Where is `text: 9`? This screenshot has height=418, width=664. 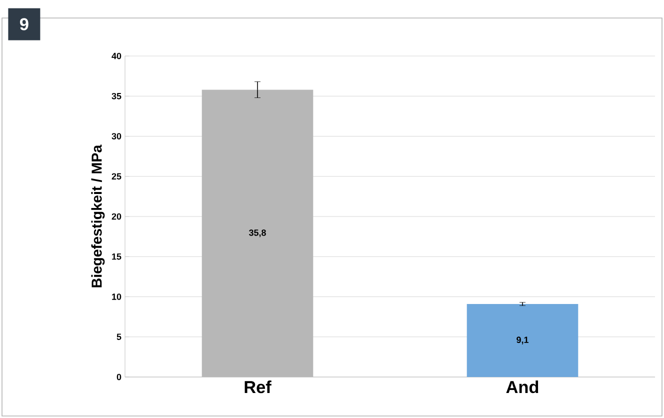 text: 9 is located at coordinates (24, 24).